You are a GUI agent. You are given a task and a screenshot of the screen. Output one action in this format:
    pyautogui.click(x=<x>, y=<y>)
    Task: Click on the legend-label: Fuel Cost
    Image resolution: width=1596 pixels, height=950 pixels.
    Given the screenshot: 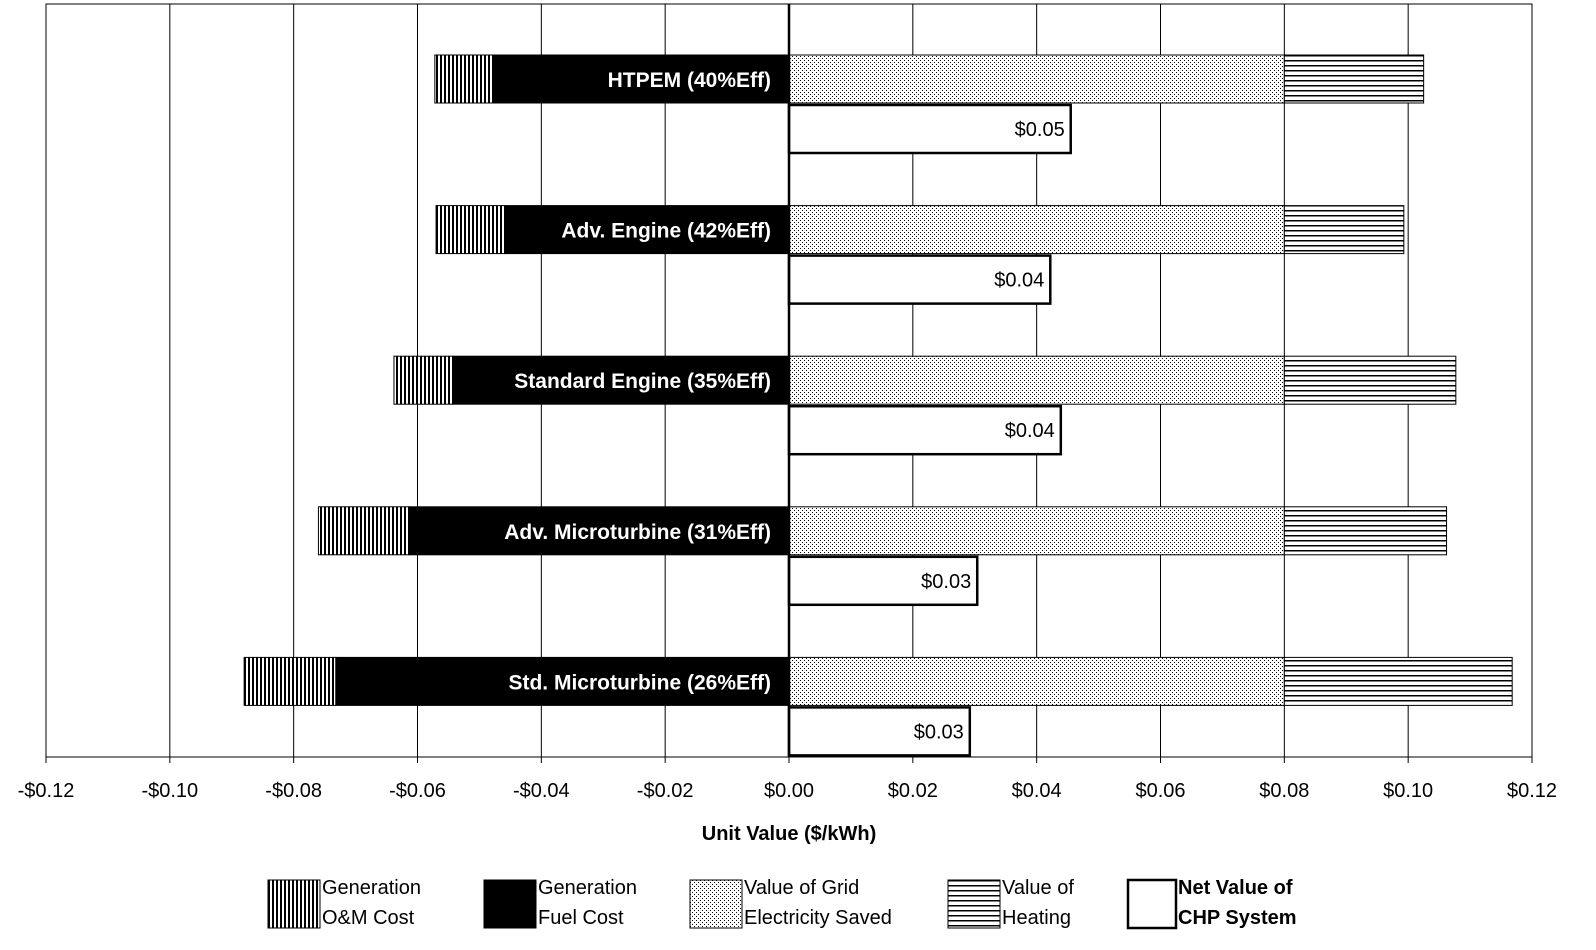 What is the action you would take?
    pyautogui.click(x=581, y=918)
    